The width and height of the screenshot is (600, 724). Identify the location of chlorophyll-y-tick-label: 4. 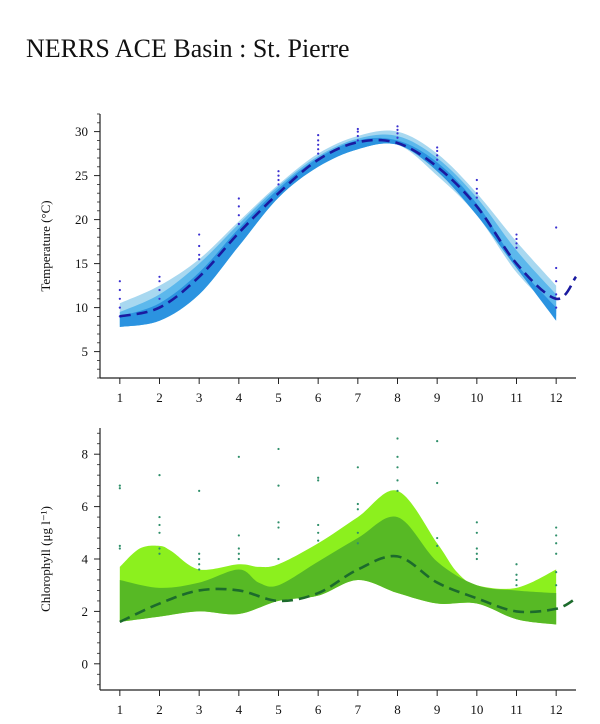
(85, 559).